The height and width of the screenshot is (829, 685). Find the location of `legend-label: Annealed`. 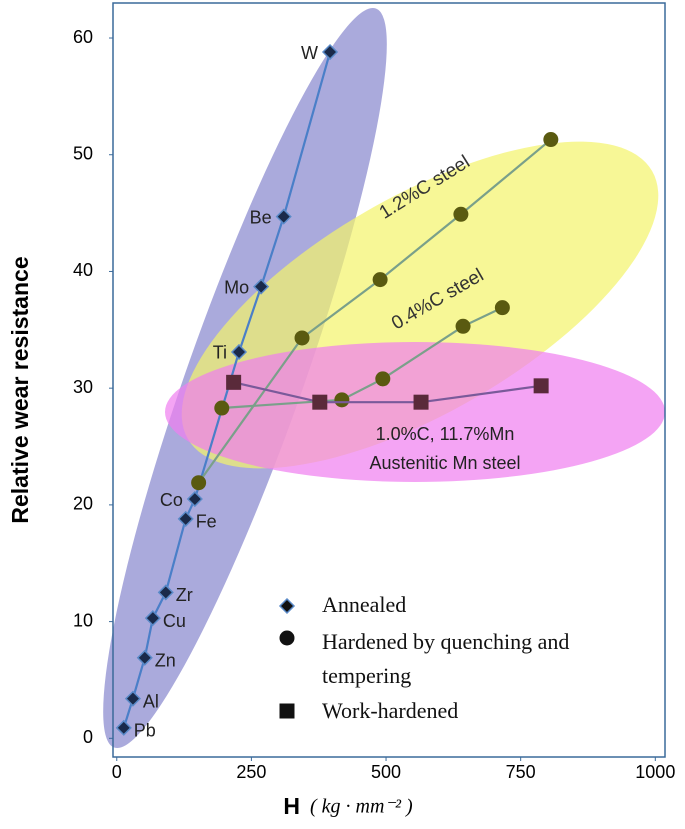

legend-label: Annealed is located at coordinates (364, 604).